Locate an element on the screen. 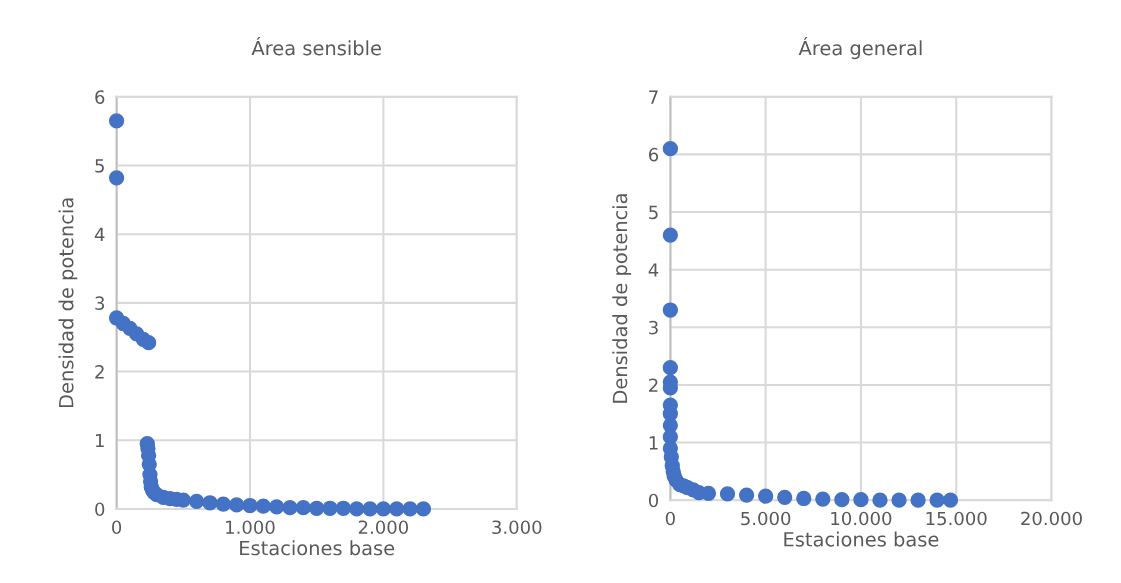 The height and width of the screenshot is (583, 1121). x-tick-label: 2.000 is located at coordinates (383, 527).